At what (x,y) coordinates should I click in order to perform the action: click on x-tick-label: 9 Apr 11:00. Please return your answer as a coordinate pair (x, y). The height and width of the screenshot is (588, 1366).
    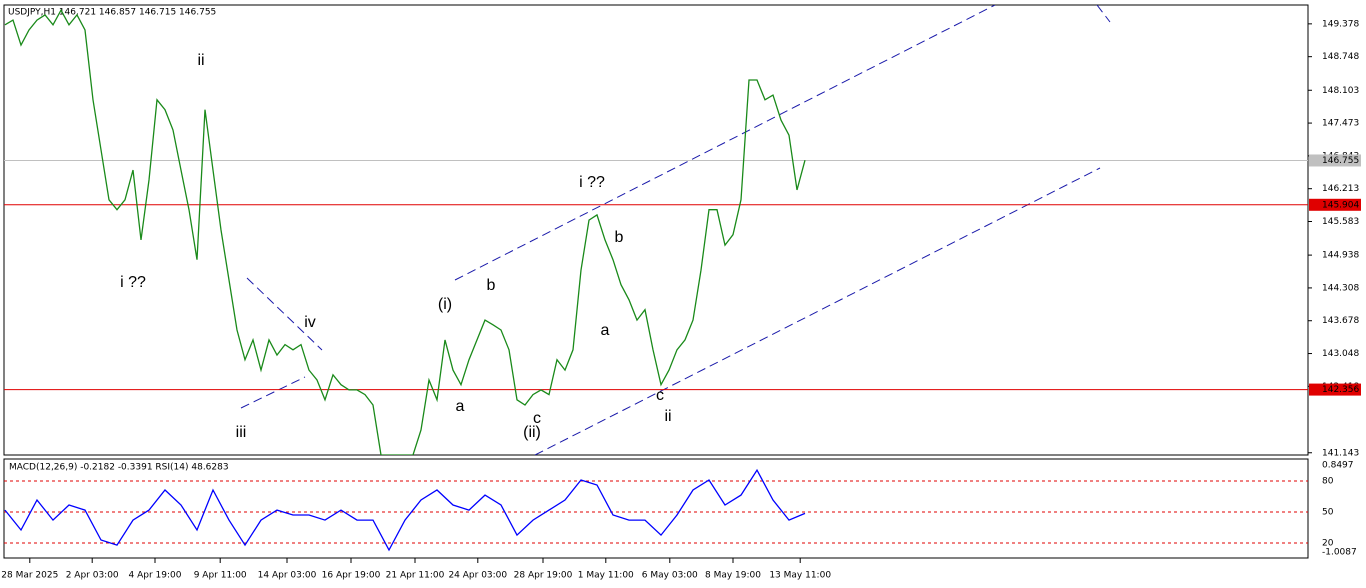
    Looking at the image, I should click on (220, 576).